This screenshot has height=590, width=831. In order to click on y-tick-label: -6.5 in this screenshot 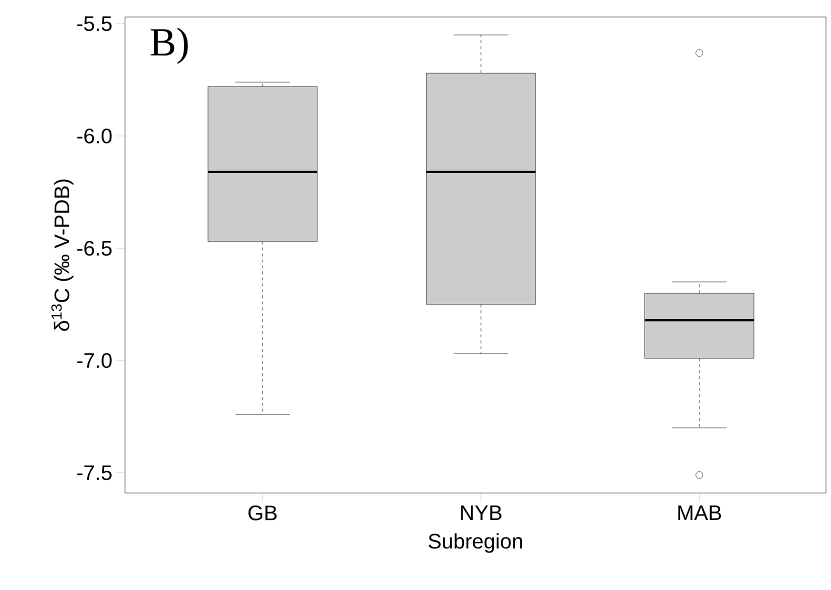, I will do `click(94, 248)`.